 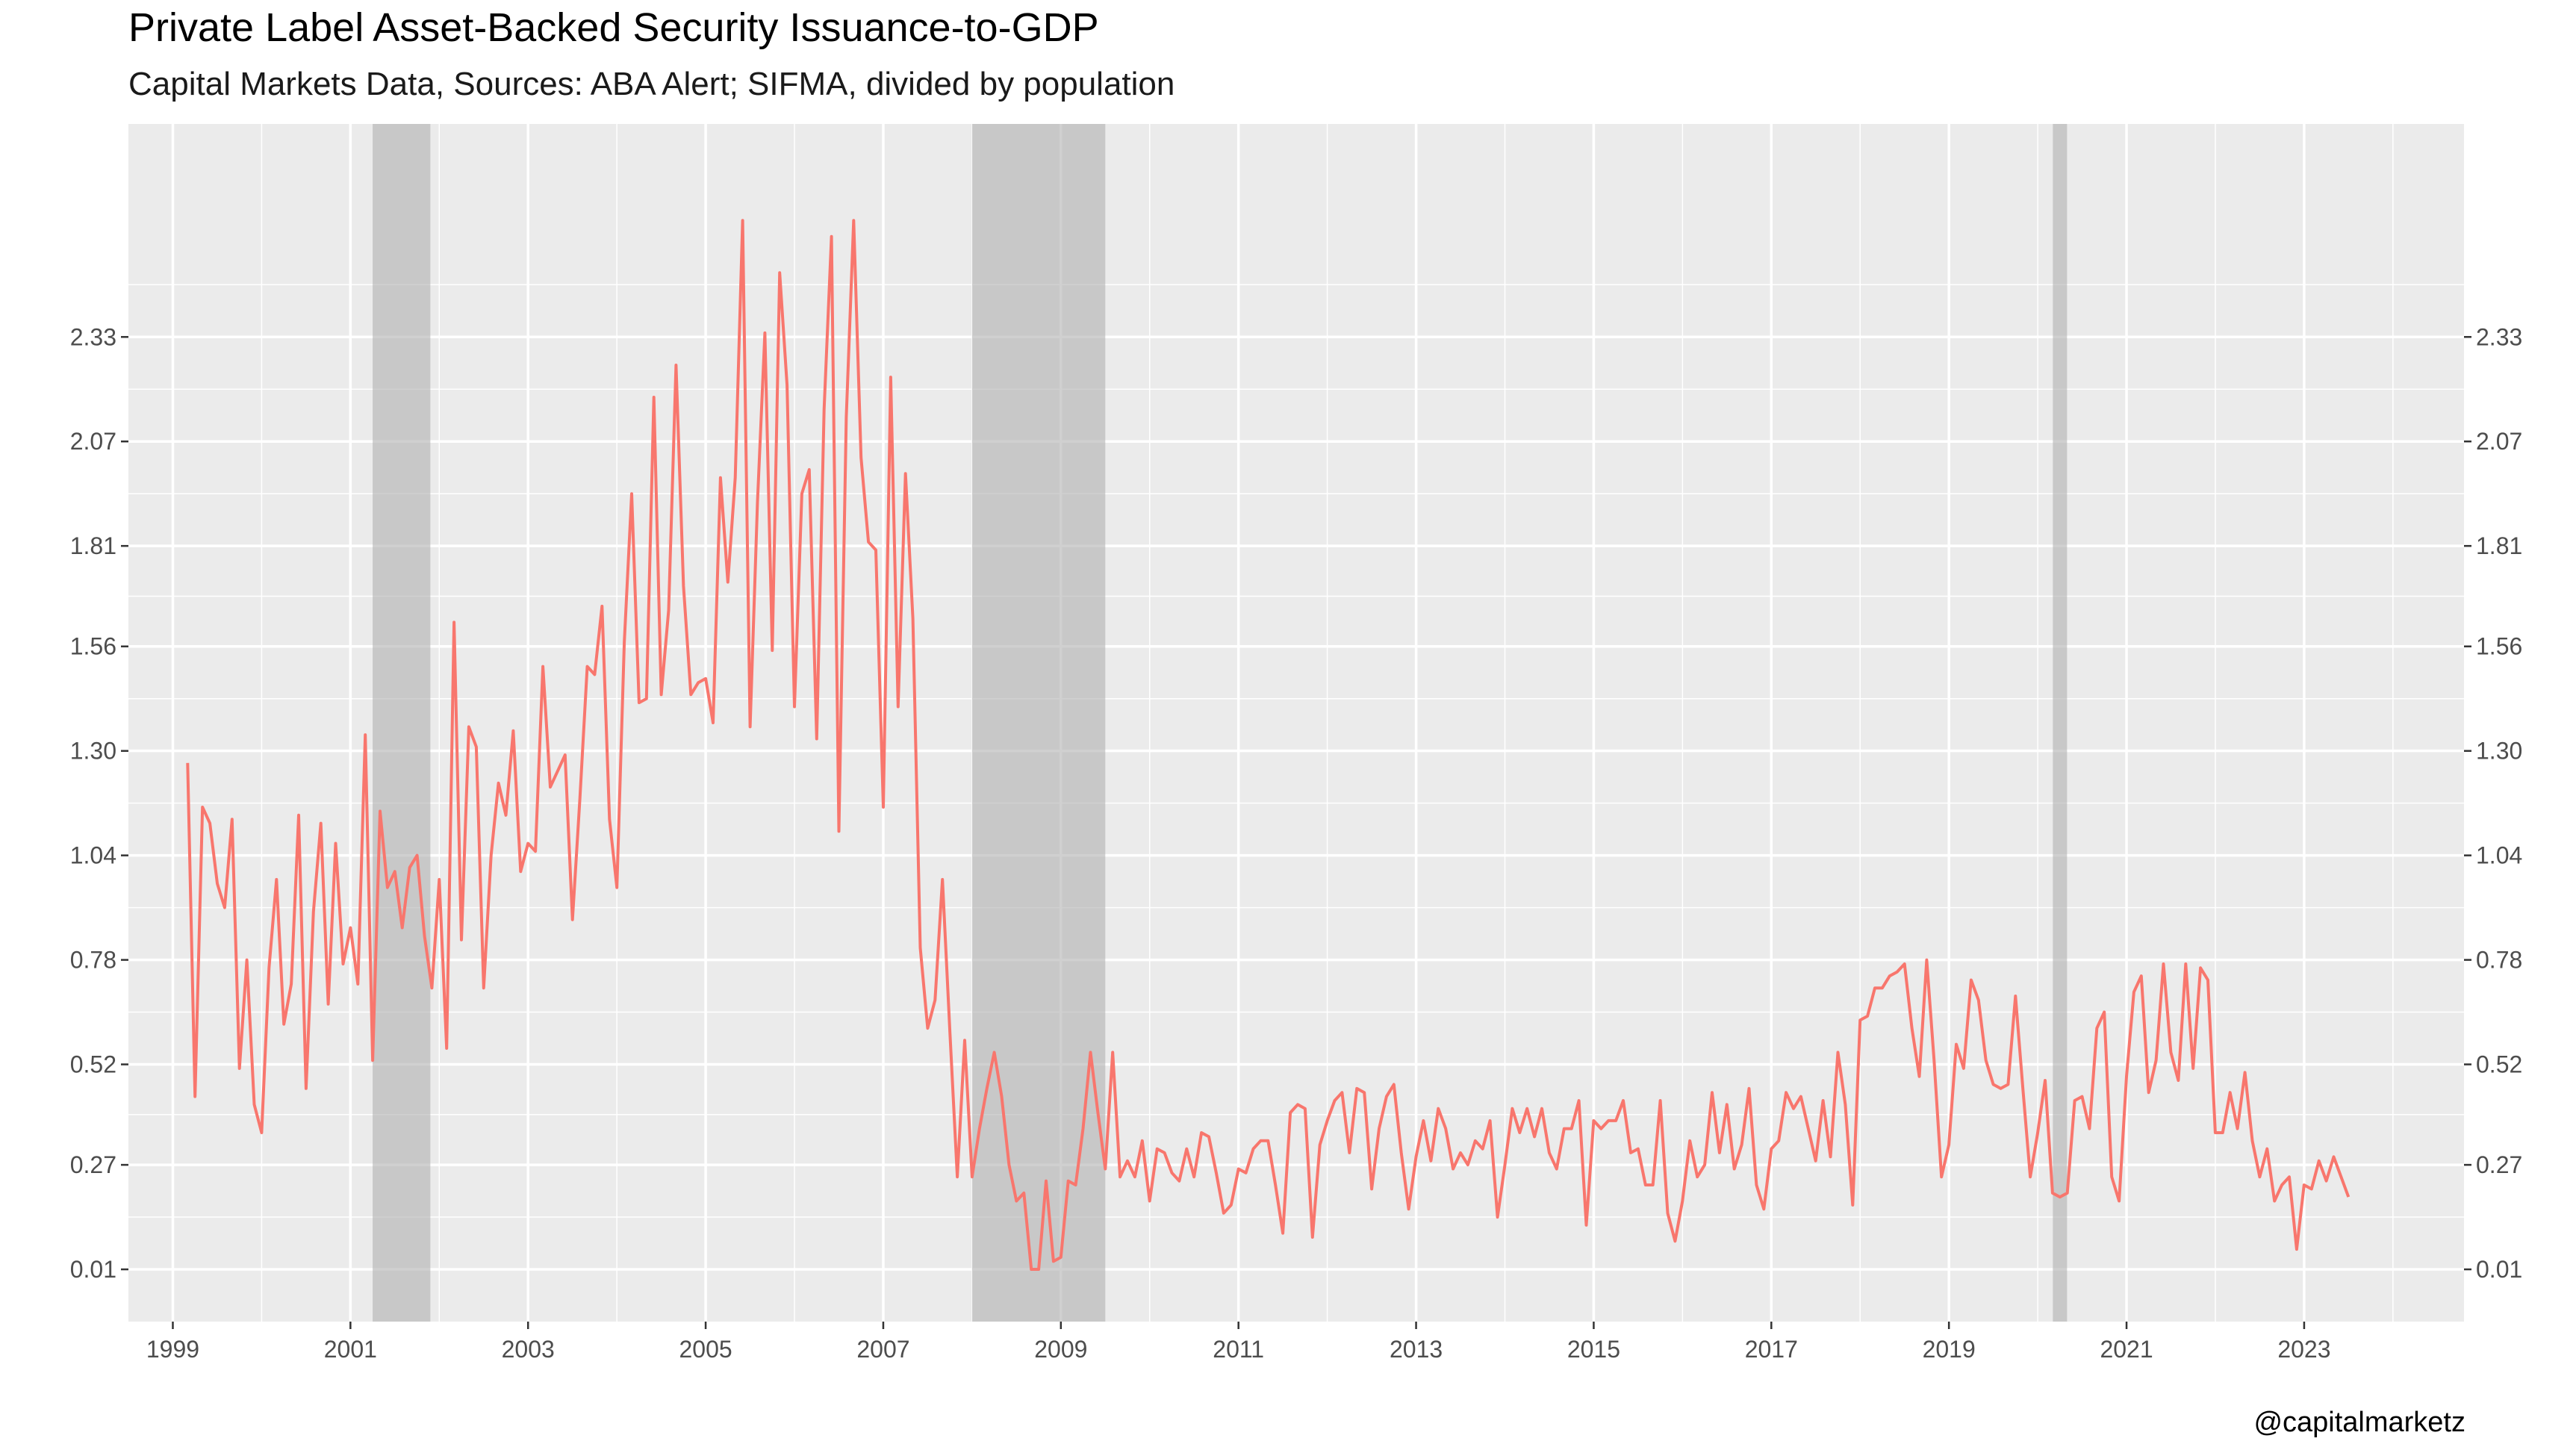 I want to click on y-tick-label-right: 0.27, so click(x=2499, y=1164).